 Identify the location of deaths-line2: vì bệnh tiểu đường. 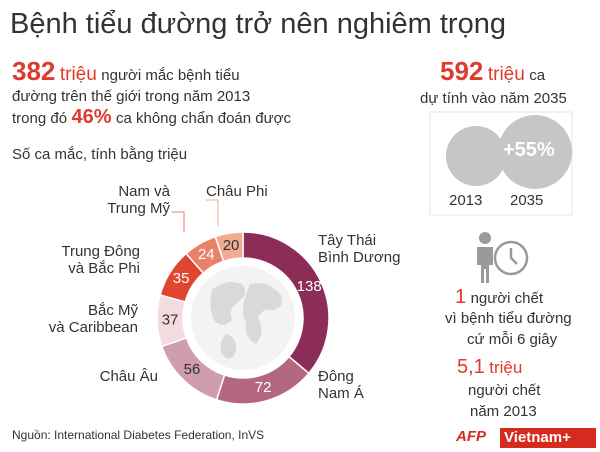
(508, 318).